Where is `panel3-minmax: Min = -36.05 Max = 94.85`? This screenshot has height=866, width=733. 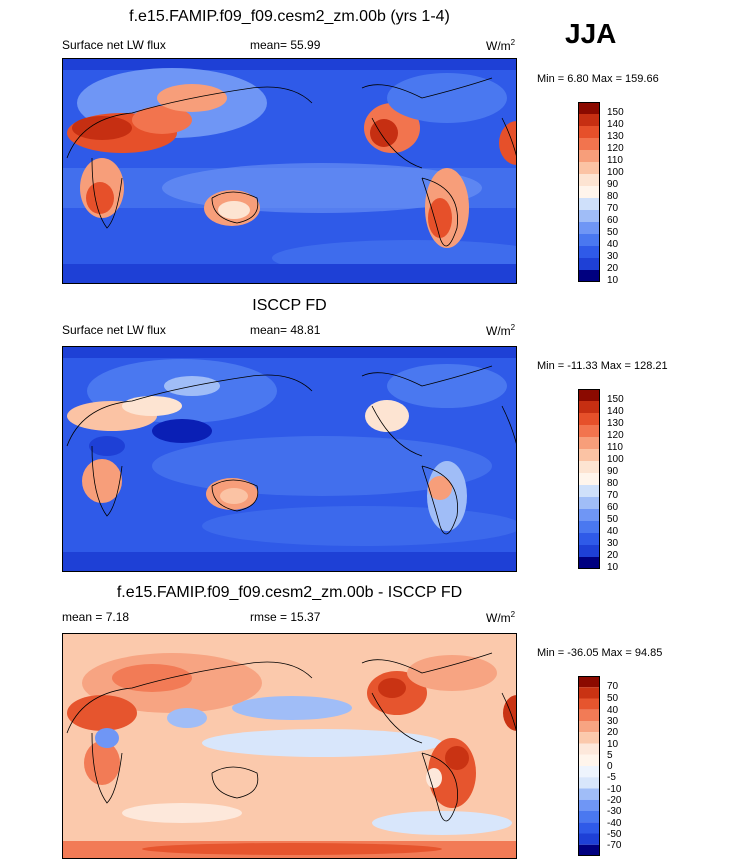 panel3-minmax: Min = -36.05 Max = 94.85 is located at coordinates (600, 653).